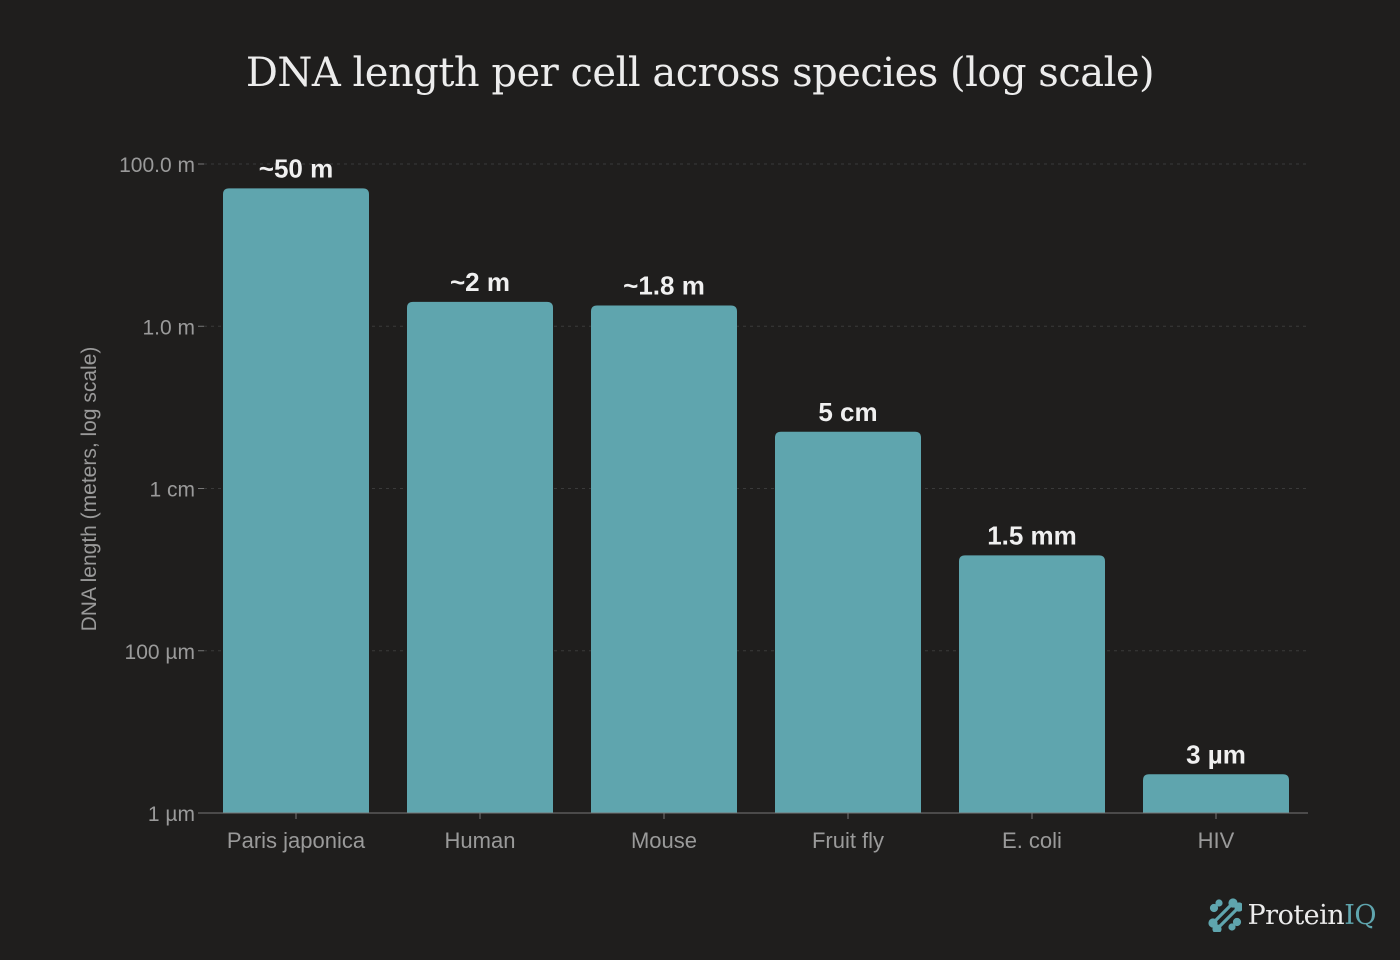 The height and width of the screenshot is (960, 1400). Describe the element at coordinates (160, 652) in the screenshot. I see `y-tick-label: 100 µm` at that location.